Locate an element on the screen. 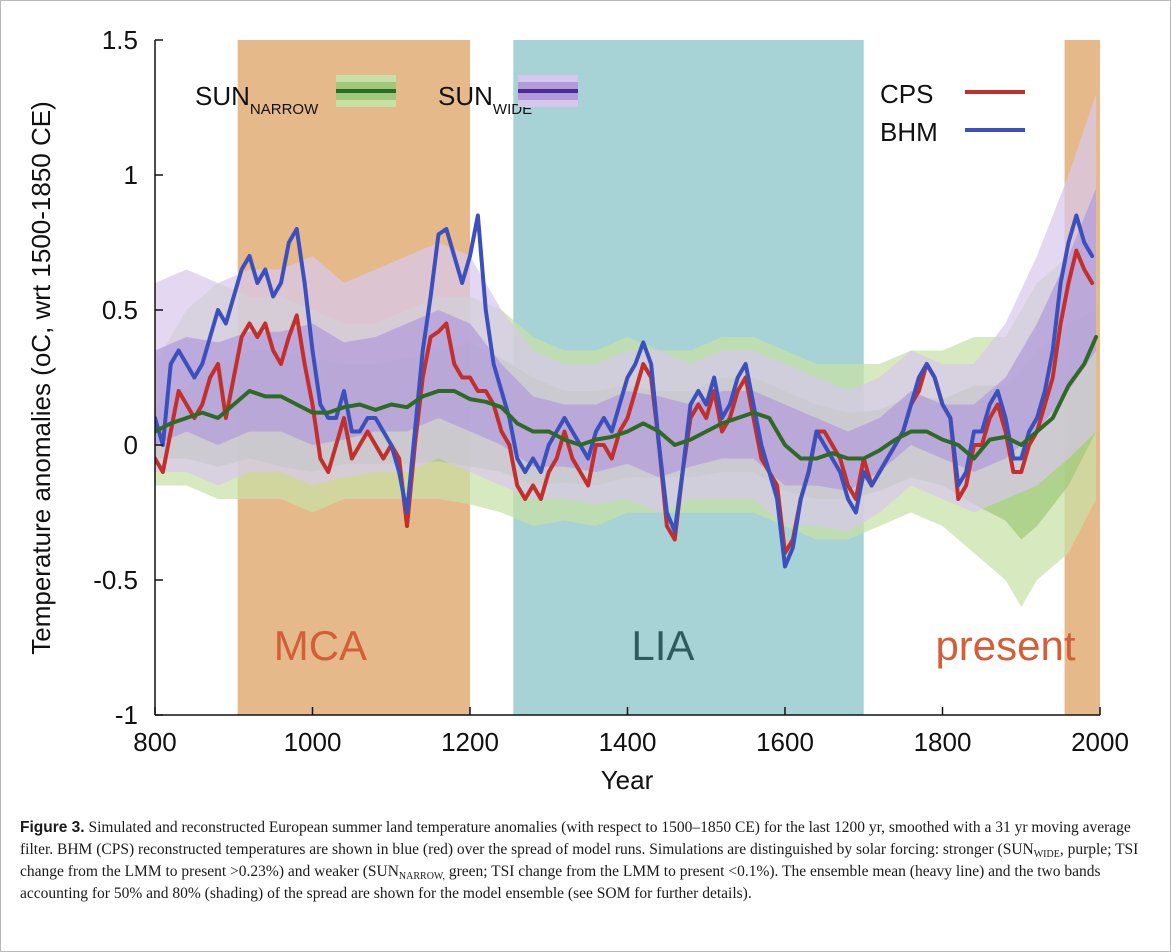 The image size is (1171, 952). legend-label-0: SUNNARROW is located at coordinates (257, 99).